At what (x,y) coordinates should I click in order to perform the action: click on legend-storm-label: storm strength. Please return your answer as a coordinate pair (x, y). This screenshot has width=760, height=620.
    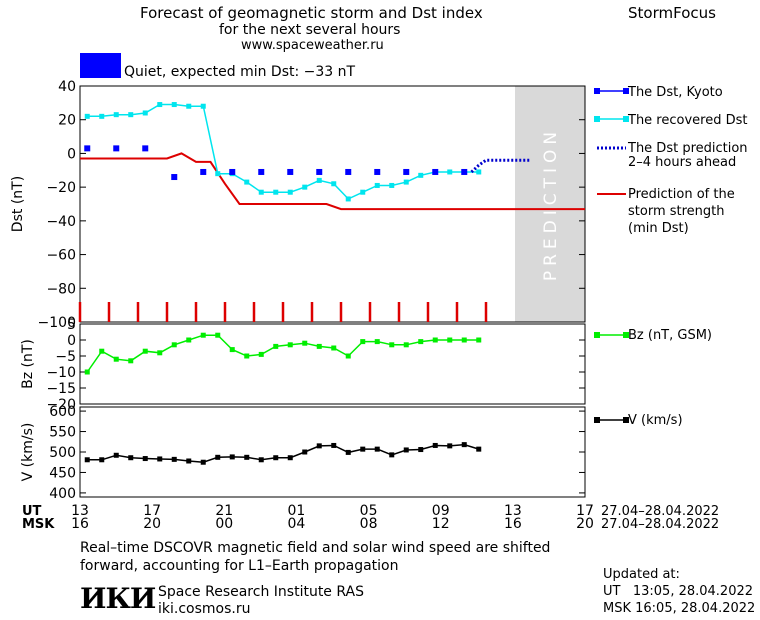
    Looking at the image, I should click on (676, 211).